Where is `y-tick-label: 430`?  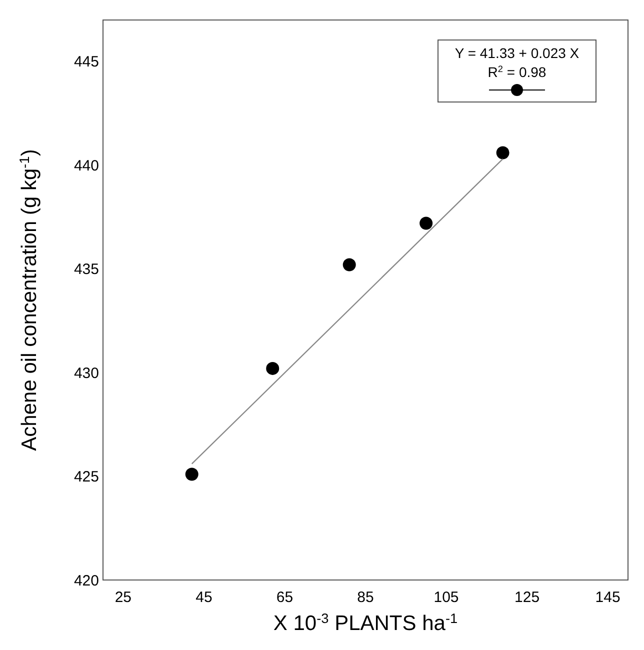
y-tick-label: 430 is located at coordinates (86, 373).